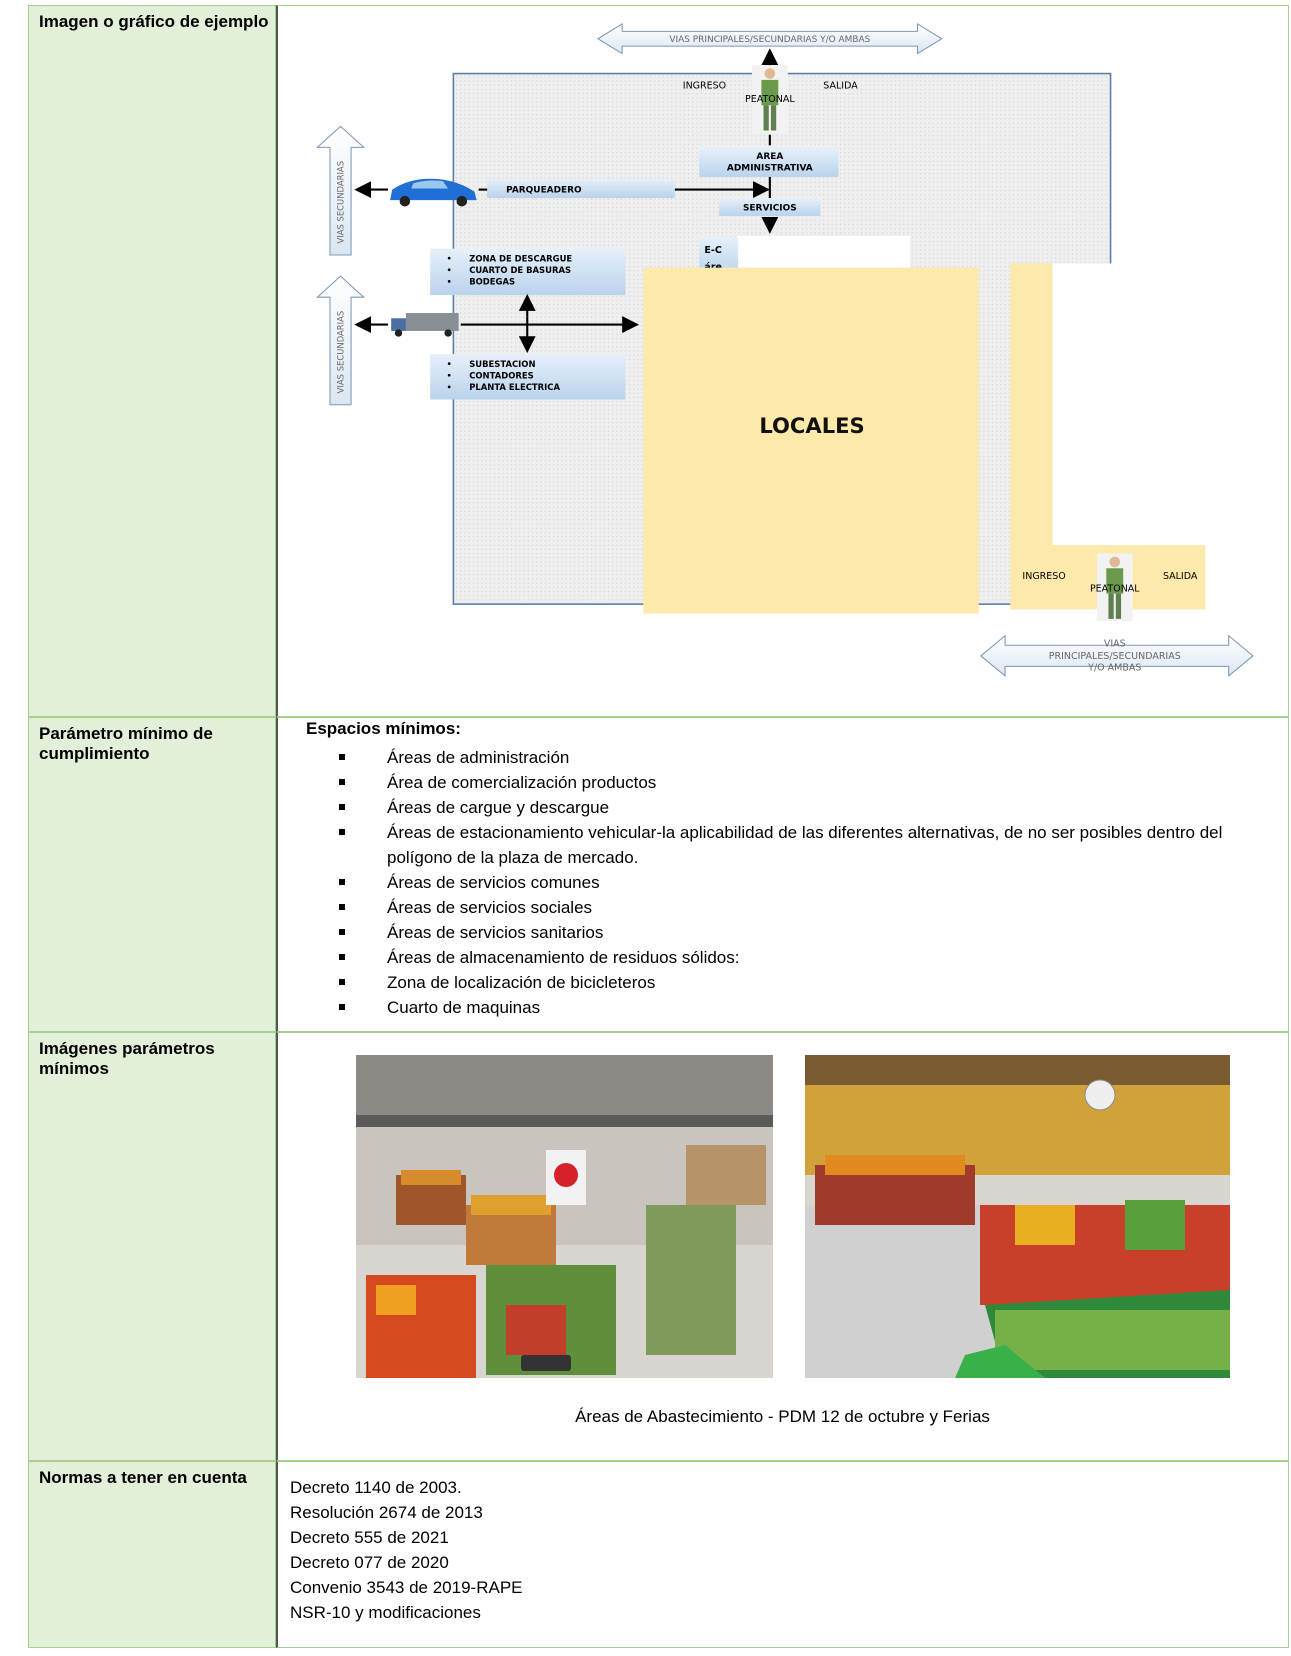 Image resolution: width=1291 pixels, height=1656 pixels. I want to click on list-item: Cuarto de maquinas, so click(464, 1007).